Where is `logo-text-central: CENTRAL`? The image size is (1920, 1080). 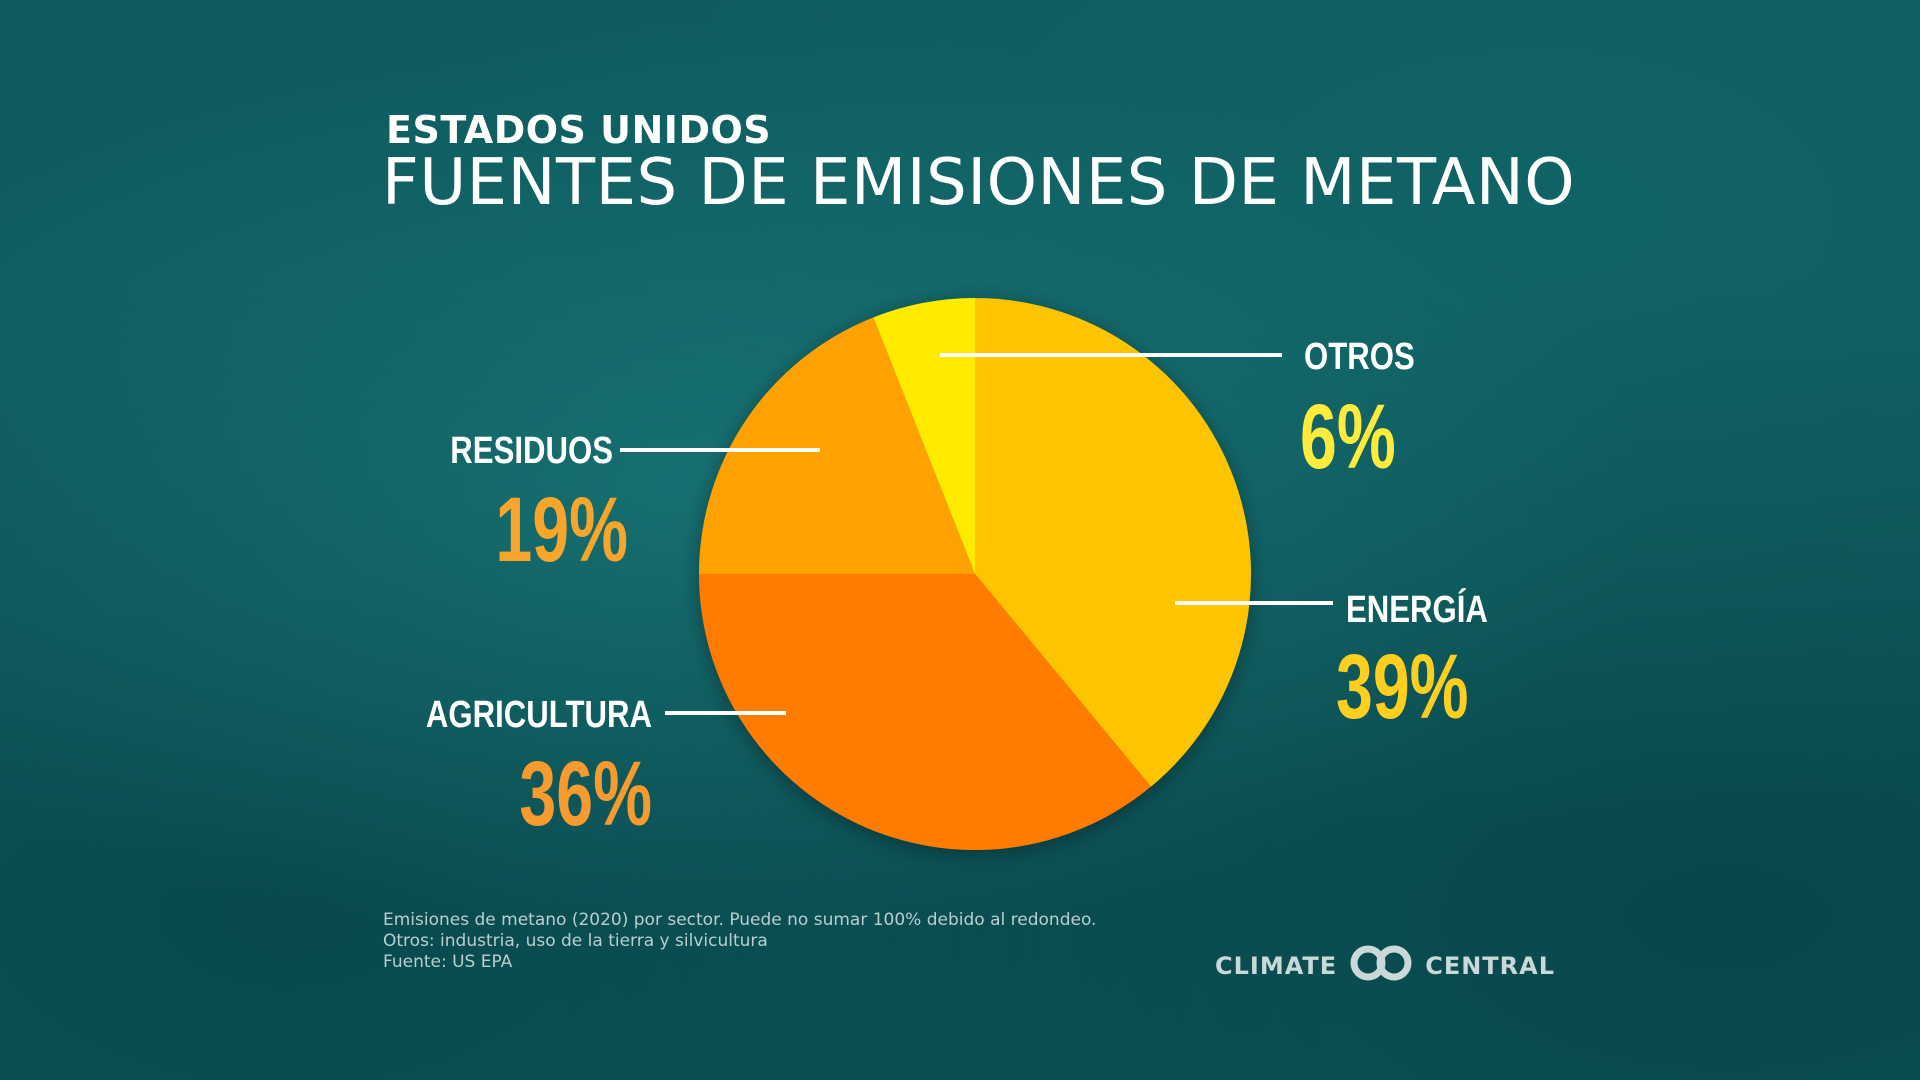 logo-text-central: CENTRAL is located at coordinates (1490, 966).